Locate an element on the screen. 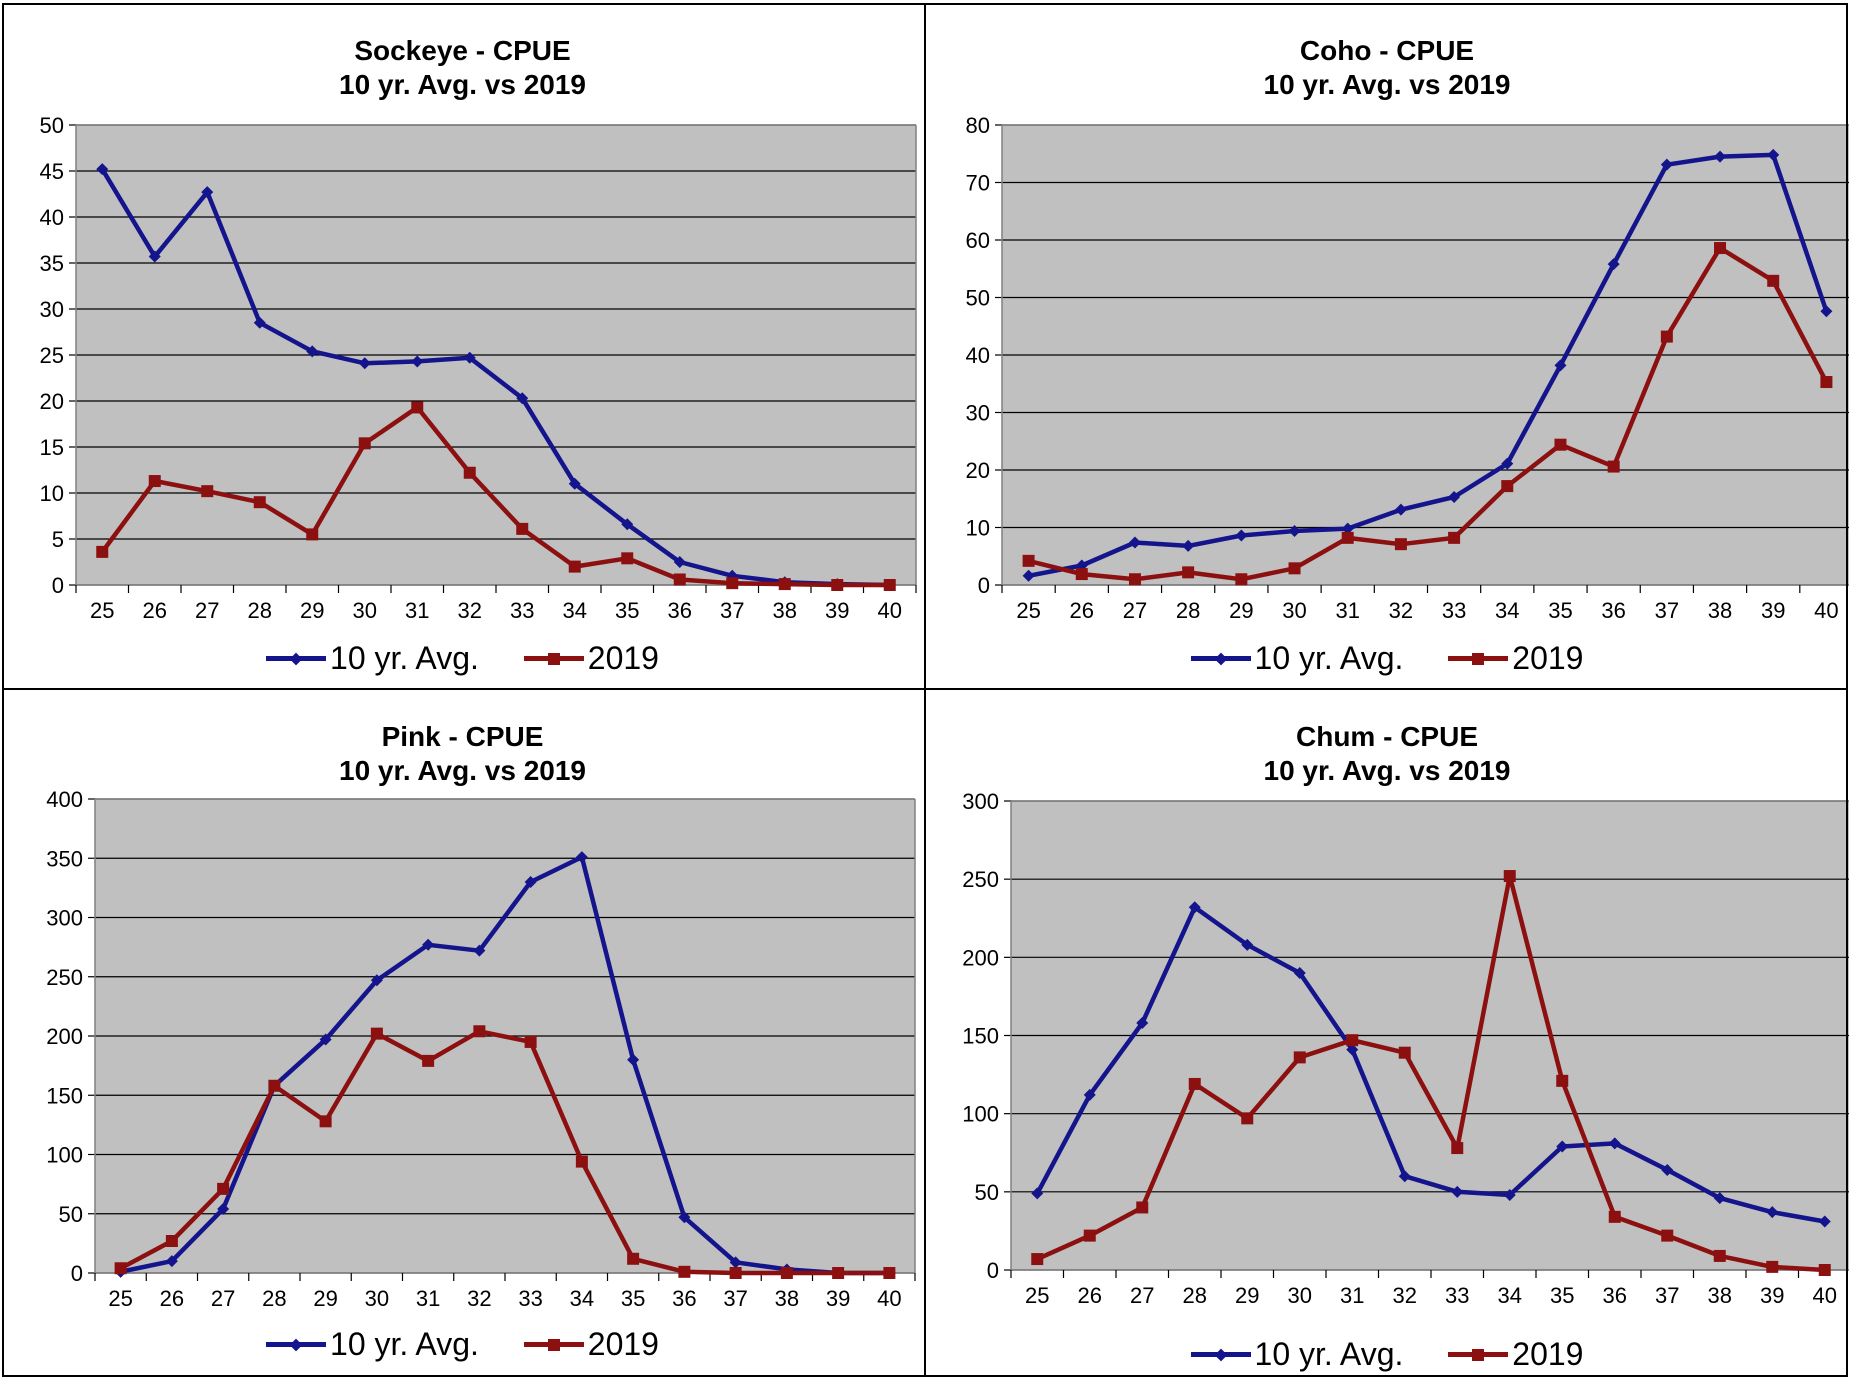  x-tick-label: 25 is located at coordinates (1037, 1295).